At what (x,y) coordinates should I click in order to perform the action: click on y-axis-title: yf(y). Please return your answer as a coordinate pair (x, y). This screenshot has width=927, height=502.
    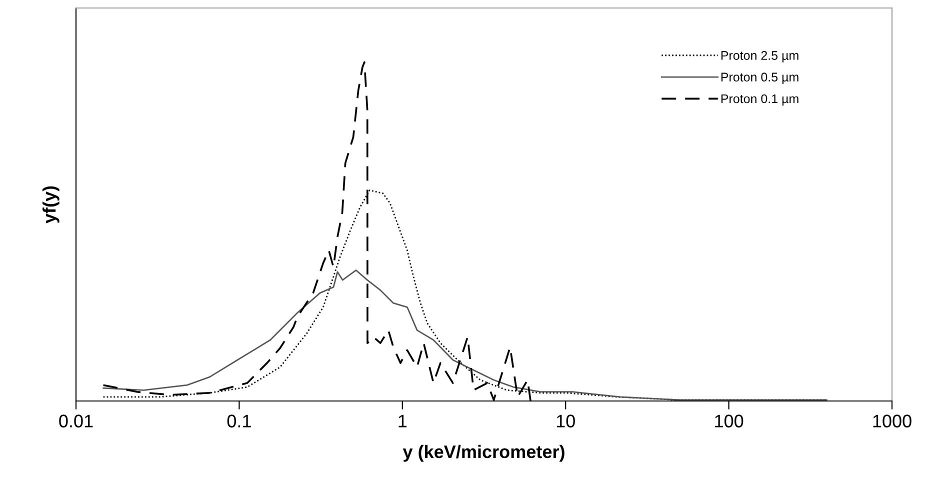
    Looking at the image, I should click on (51, 205).